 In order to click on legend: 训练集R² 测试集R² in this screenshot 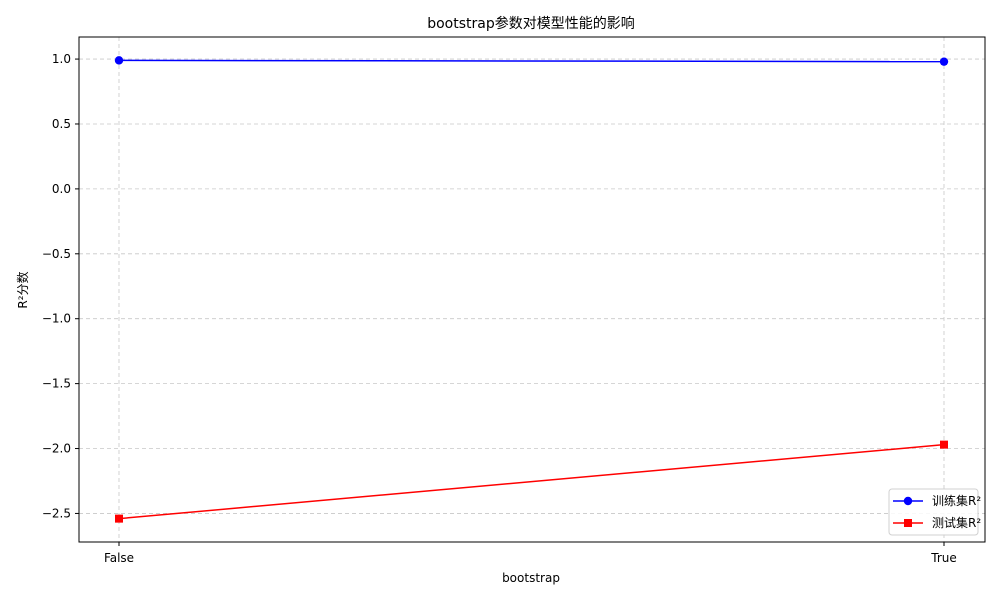, I will do `click(934, 512)`.